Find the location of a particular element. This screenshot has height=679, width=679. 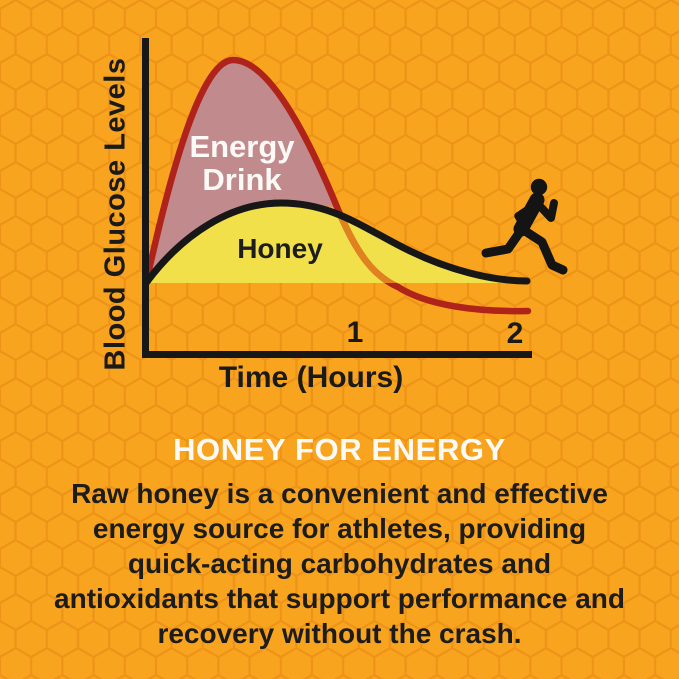

description-line: recovery without the crash. is located at coordinates (339, 633).